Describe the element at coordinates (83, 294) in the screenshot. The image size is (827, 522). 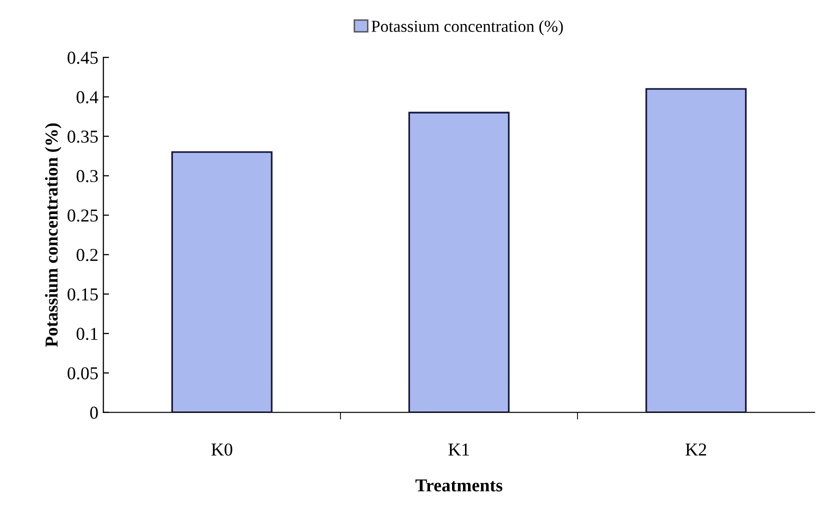
I see `y-tick-label: 0.15` at that location.